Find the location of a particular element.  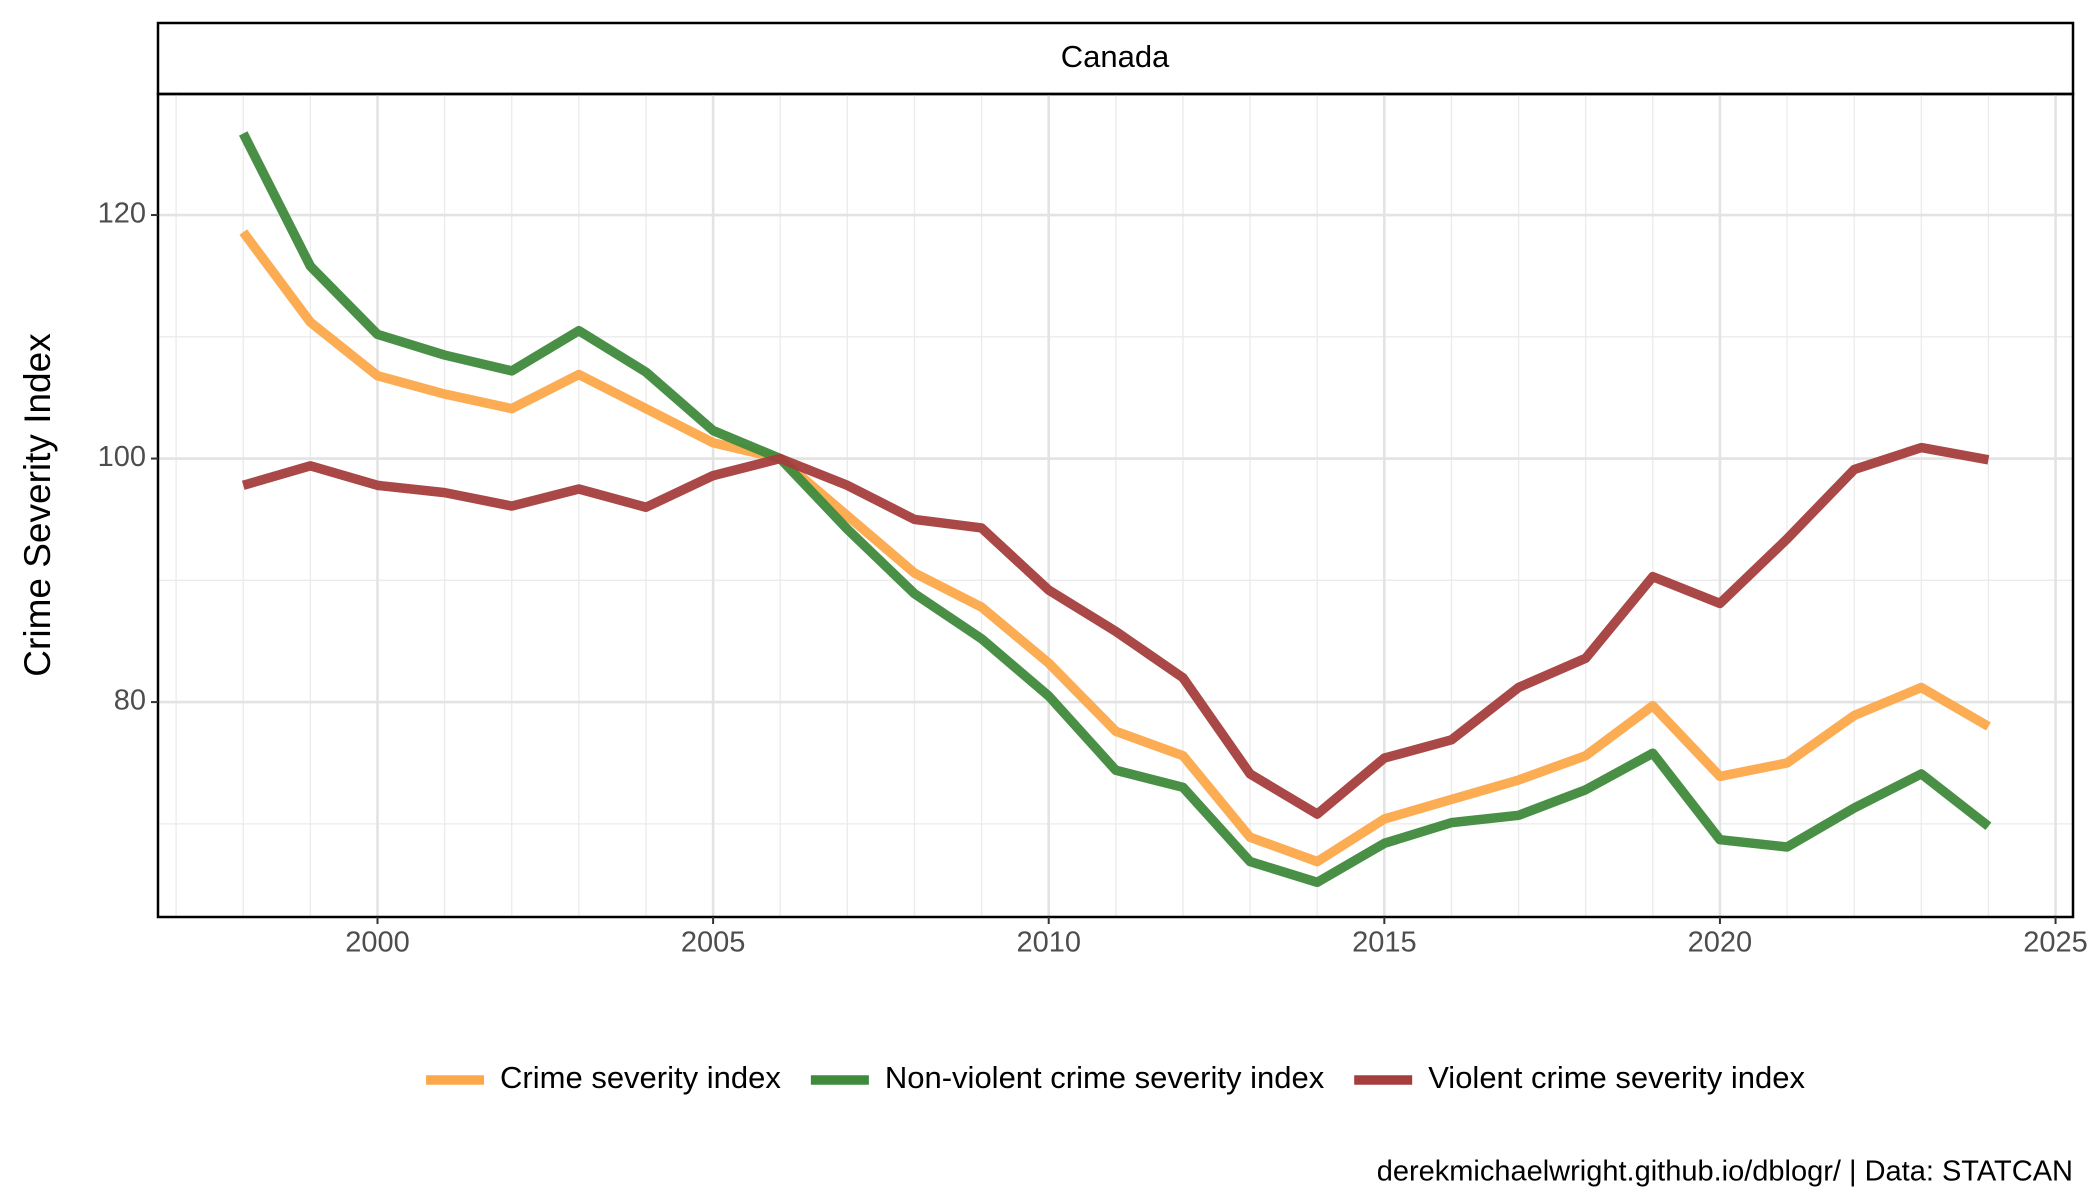

x-tick-label: 2025 is located at coordinates (2055, 943).